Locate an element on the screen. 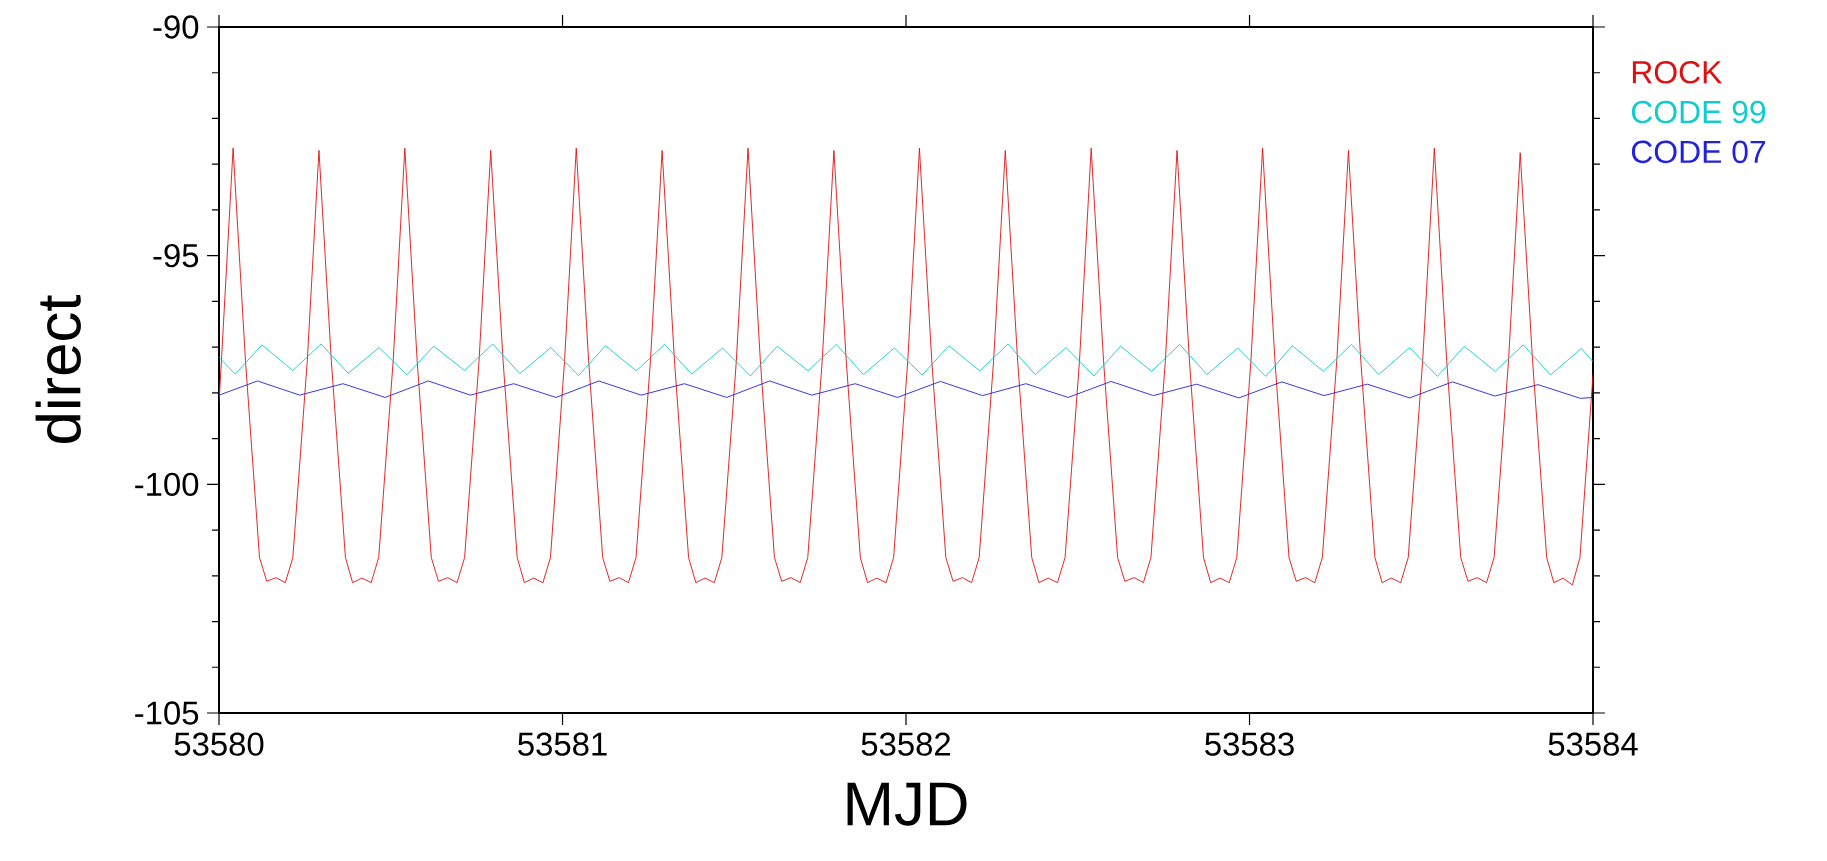 This screenshot has height=861, width=1827. x-tick-label: 53584 is located at coordinates (1593, 744).